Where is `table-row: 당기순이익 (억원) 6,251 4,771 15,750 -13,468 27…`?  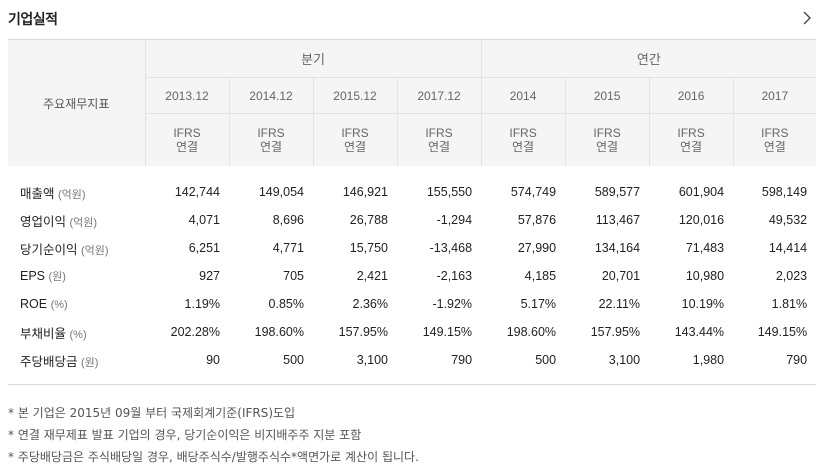 table-row: 당기순이익 (억원) 6,251 4,771 15,750 -13,468 27… is located at coordinates (412, 248).